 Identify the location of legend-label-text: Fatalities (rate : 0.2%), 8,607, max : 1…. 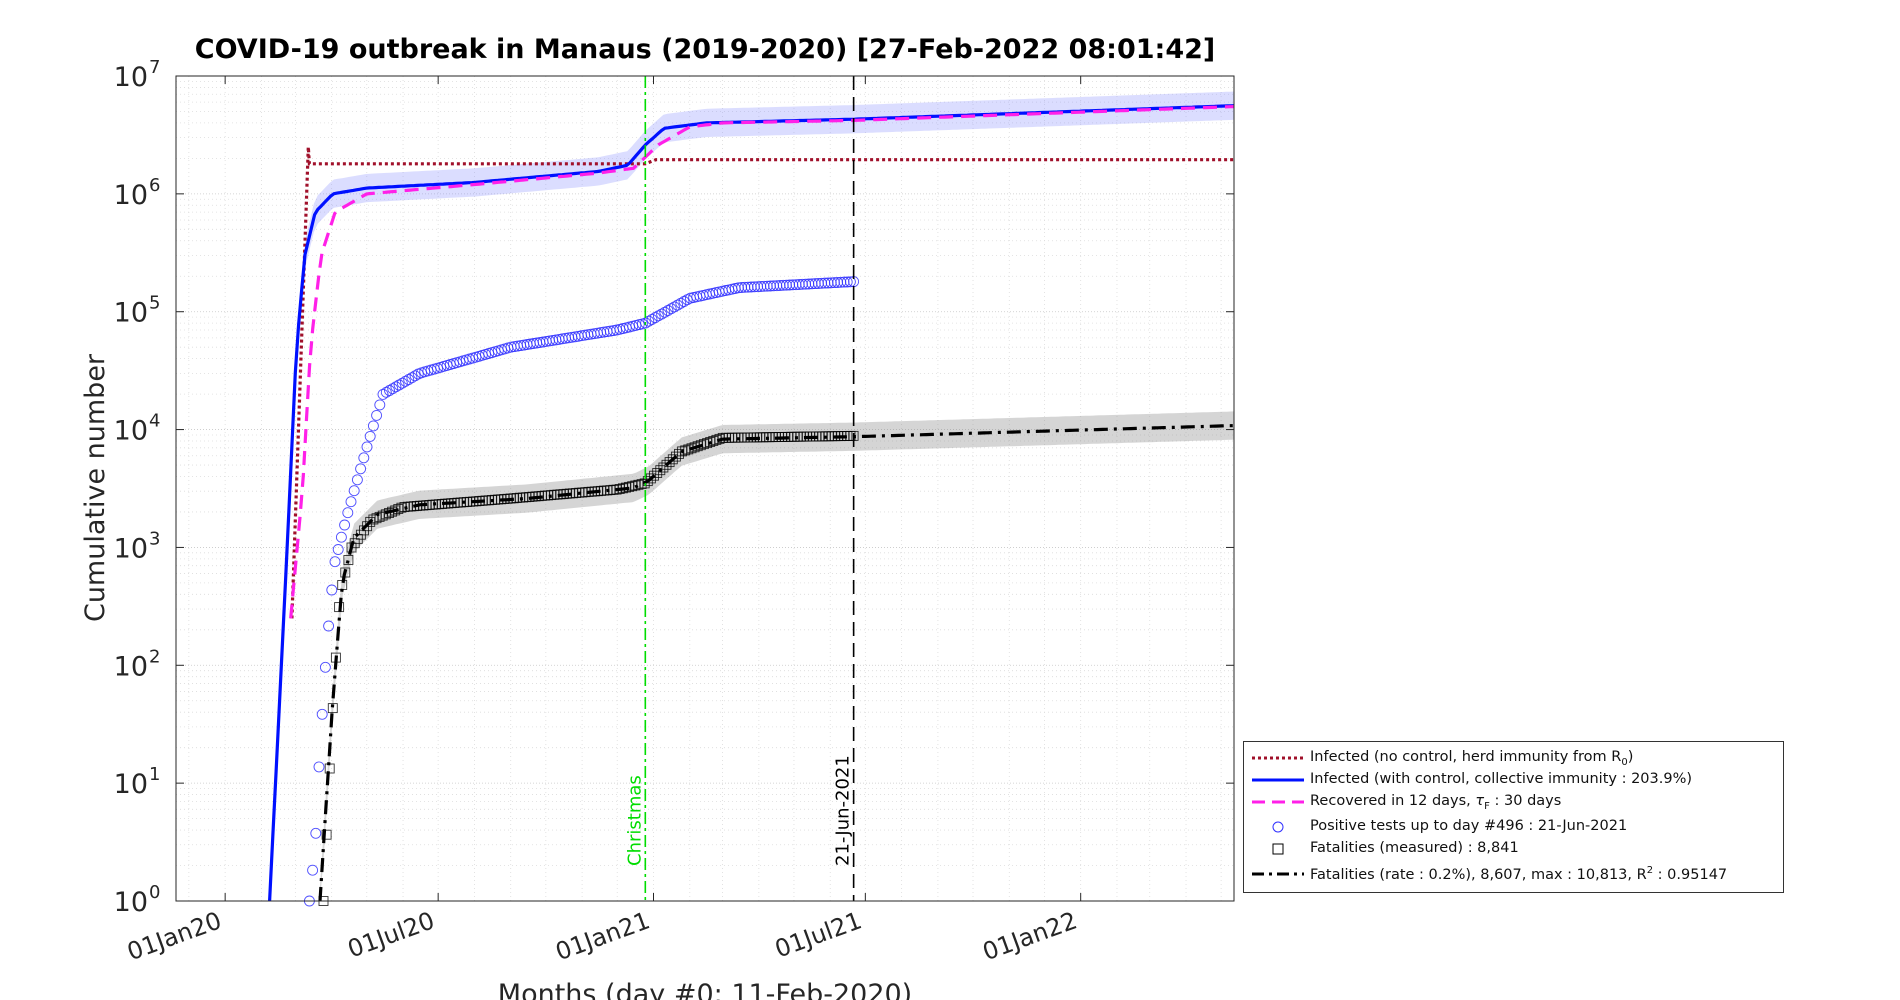
(1478, 874).